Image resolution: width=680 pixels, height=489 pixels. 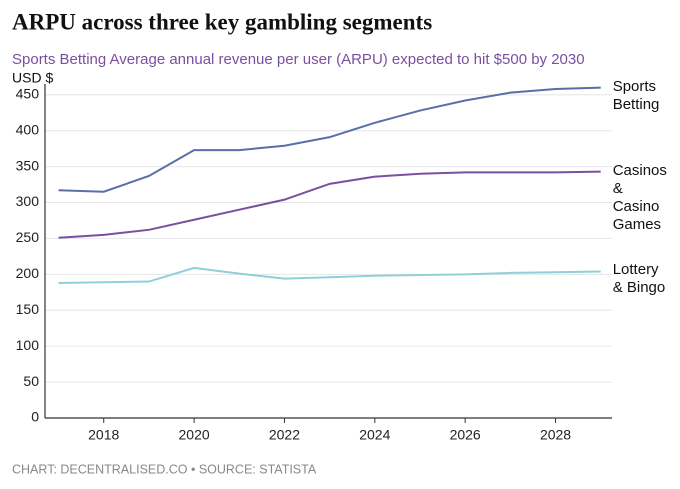 I want to click on x-tick-label: 2022, so click(x=284, y=435).